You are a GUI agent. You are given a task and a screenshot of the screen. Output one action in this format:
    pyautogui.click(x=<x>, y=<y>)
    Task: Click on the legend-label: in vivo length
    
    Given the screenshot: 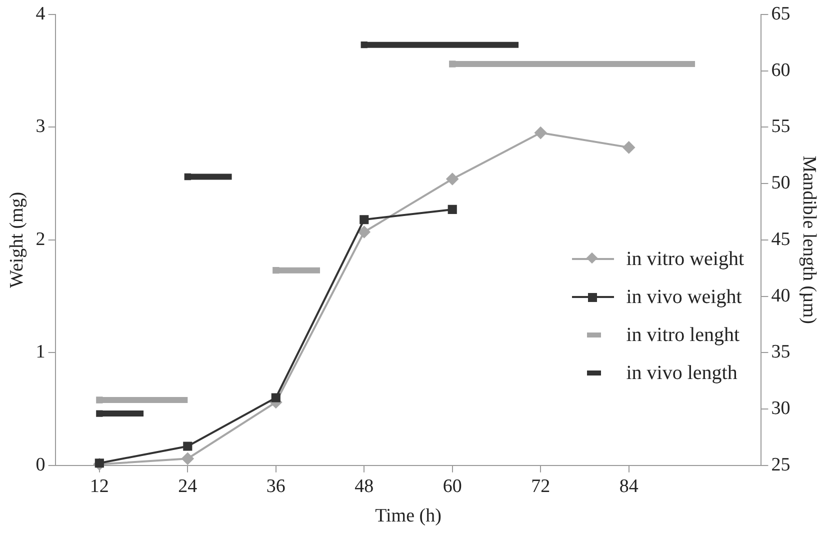 What is the action you would take?
    pyautogui.click(x=682, y=373)
    